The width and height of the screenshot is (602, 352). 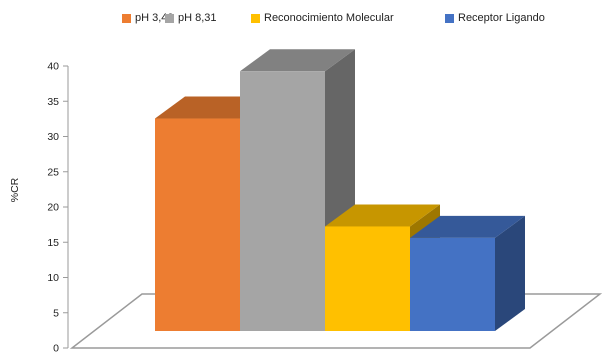 I want to click on bar-receptor-ligando, so click(x=467, y=273).